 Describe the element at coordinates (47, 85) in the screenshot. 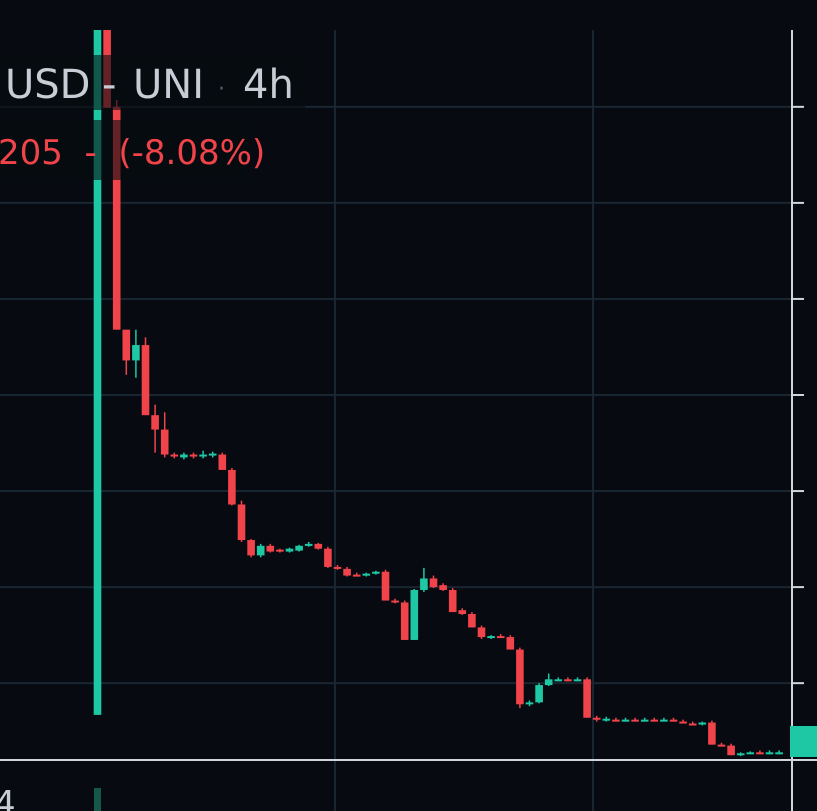

I see `symbol: USD` at that location.